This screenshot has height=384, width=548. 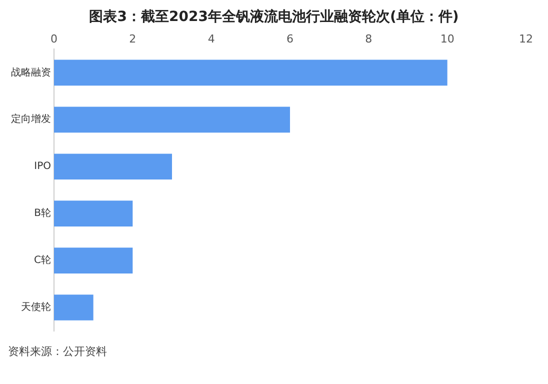 What do you see at coordinates (42, 260) in the screenshot?
I see `y-tick-label: C轮` at bounding box center [42, 260].